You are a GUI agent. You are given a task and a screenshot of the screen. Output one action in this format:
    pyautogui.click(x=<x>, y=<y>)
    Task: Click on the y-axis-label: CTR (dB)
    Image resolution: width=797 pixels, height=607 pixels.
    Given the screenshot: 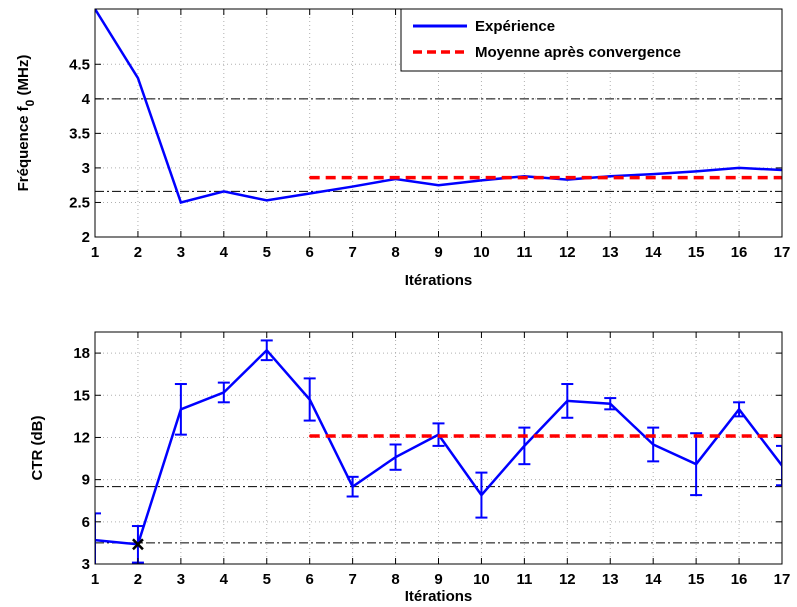 What is the action you would take?
    pyautogui.click(x=37, y=448)
    